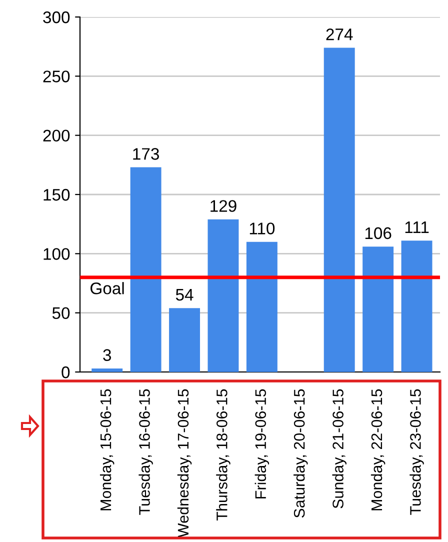 The image size is (448, 542). What do you see at coordinates (56, 17) in the screenshot?
I see `y-tick-label: 300` at bounding box center [56, 17].